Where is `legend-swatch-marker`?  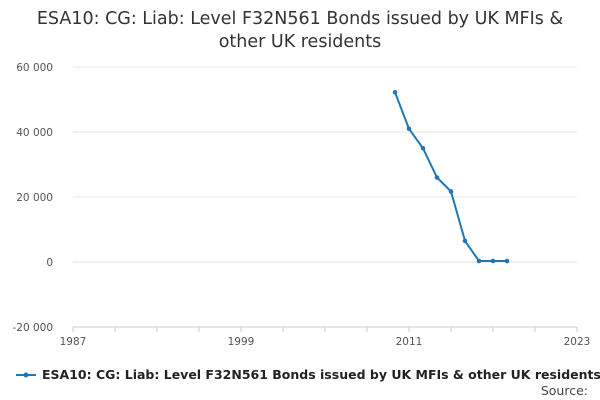
legend-swatch-marker is located at coordinates (26, 375).